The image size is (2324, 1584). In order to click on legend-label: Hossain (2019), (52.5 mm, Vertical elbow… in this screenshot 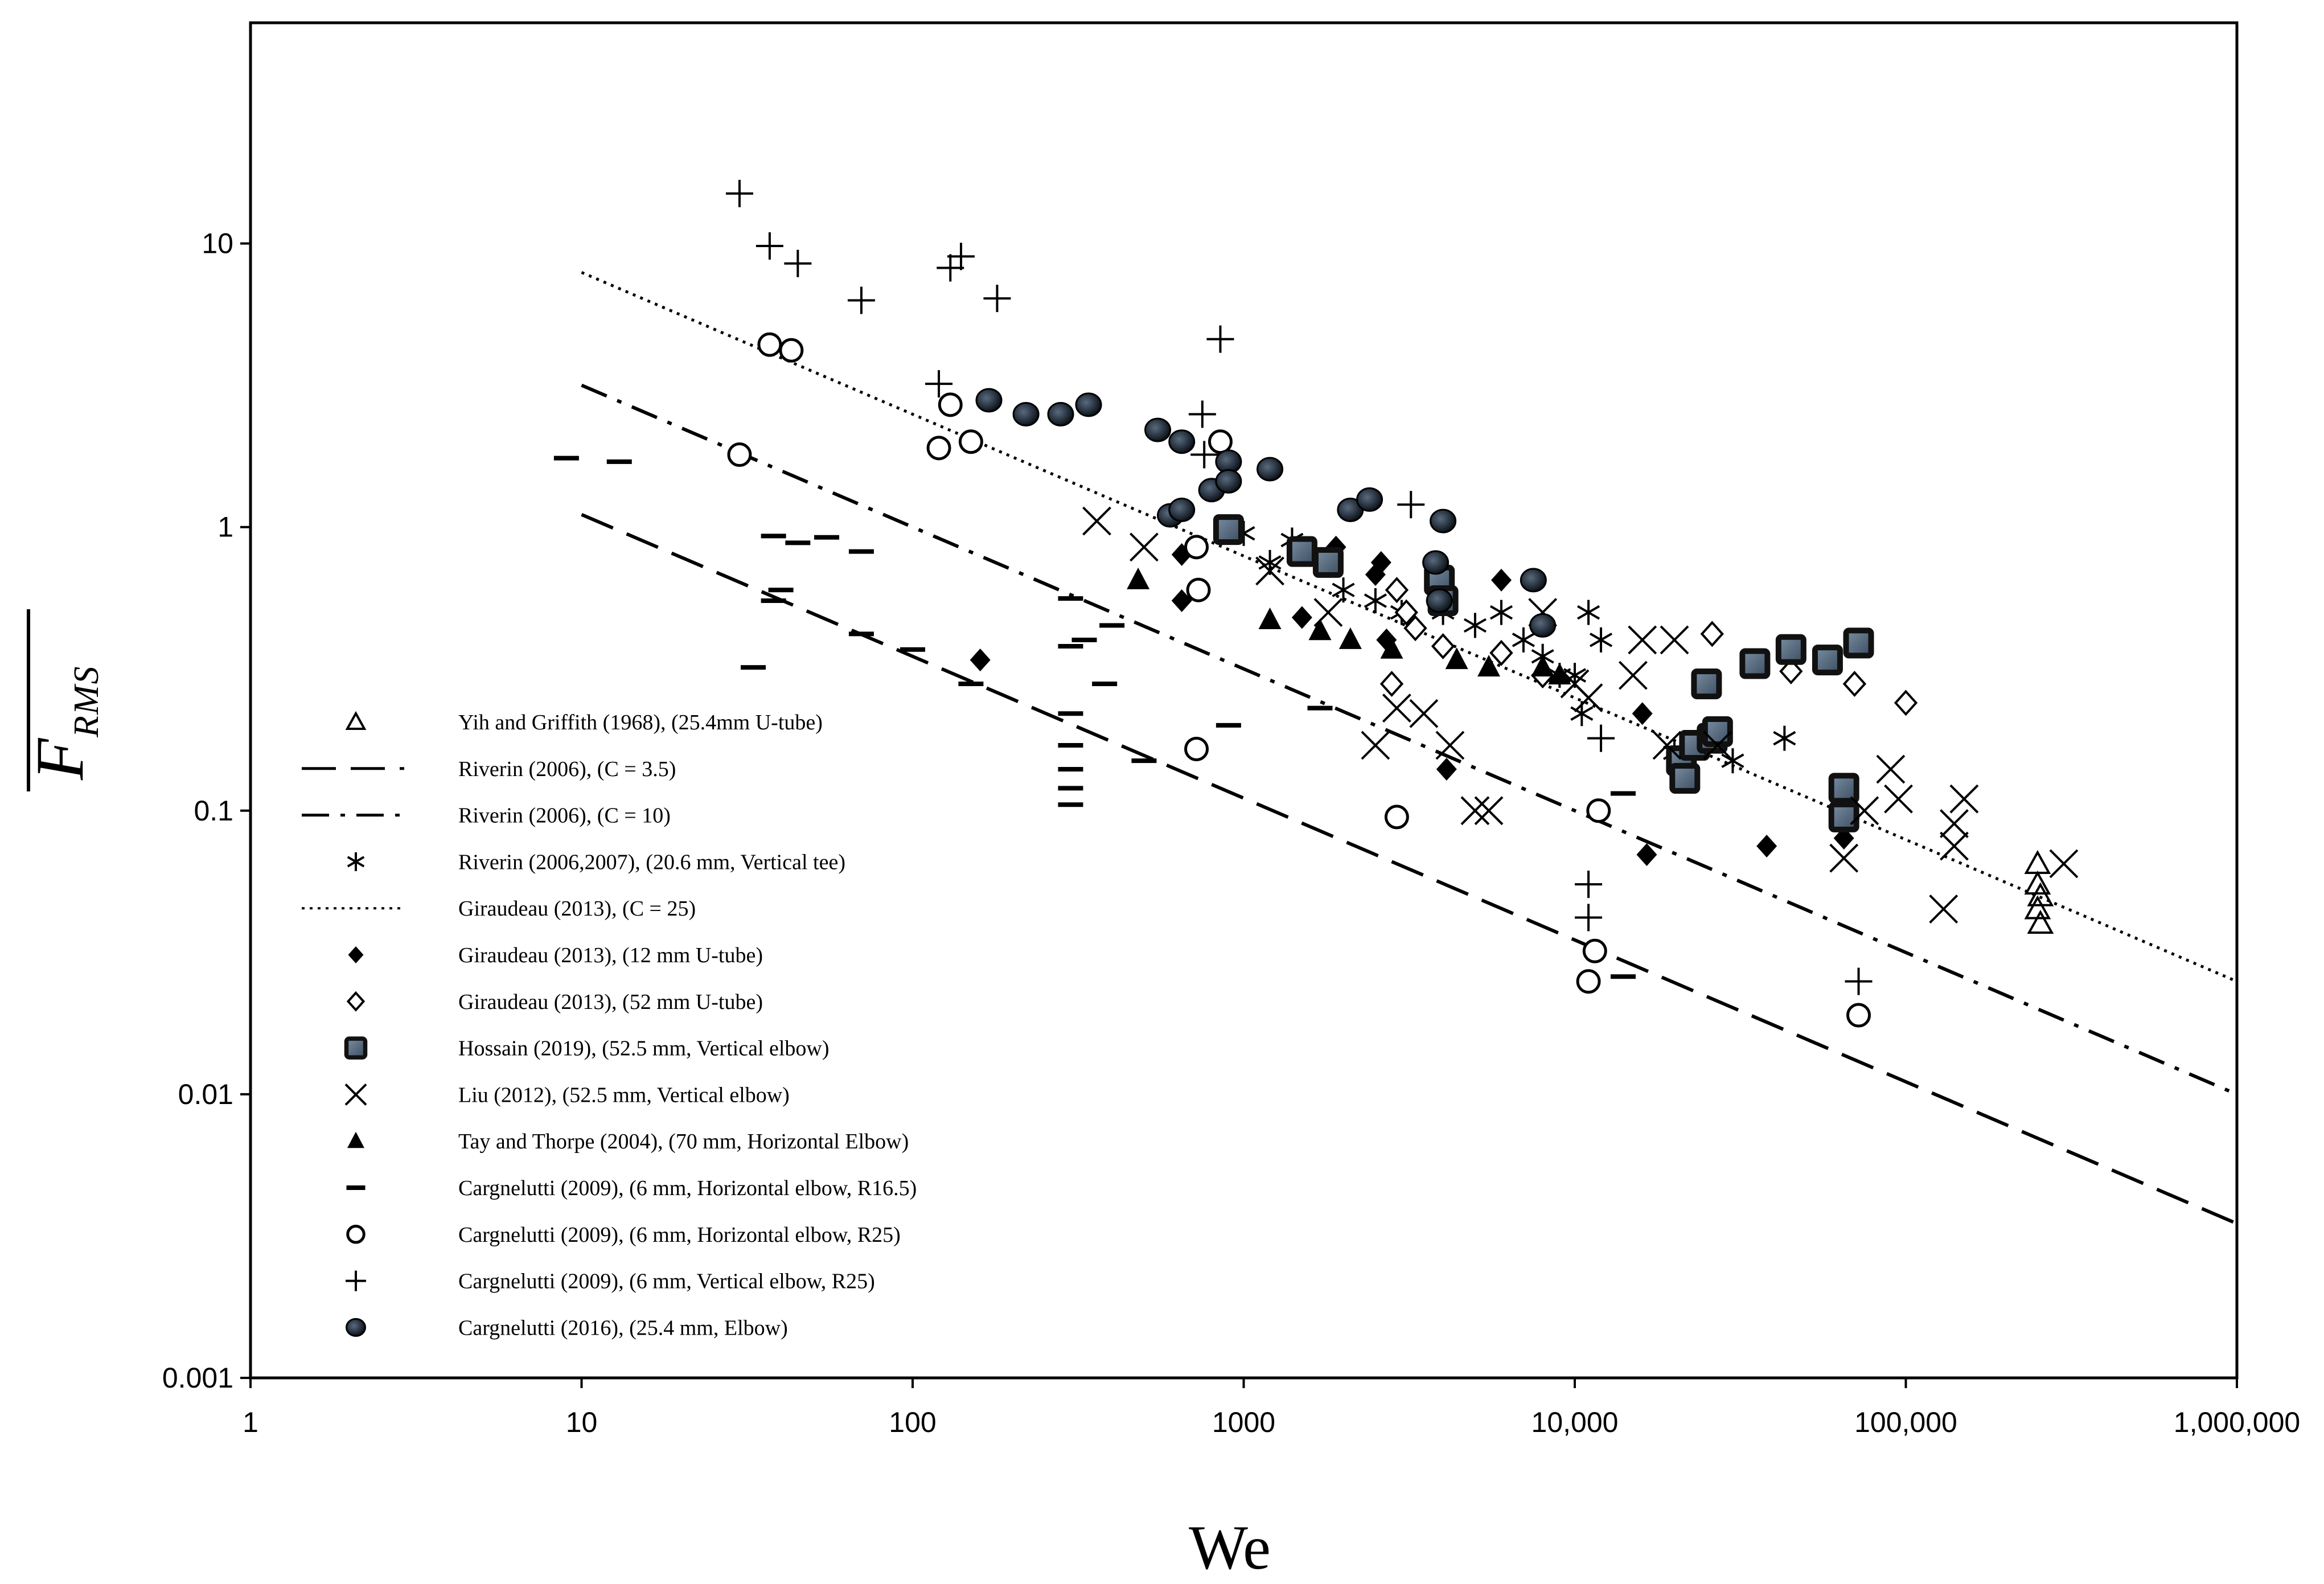, I will do `click(644, 1049)`.